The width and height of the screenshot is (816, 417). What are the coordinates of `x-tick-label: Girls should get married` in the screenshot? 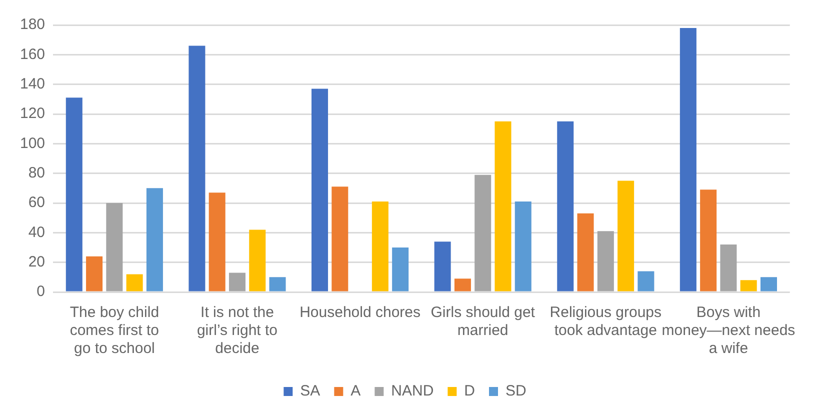 It's located at (483, 322).